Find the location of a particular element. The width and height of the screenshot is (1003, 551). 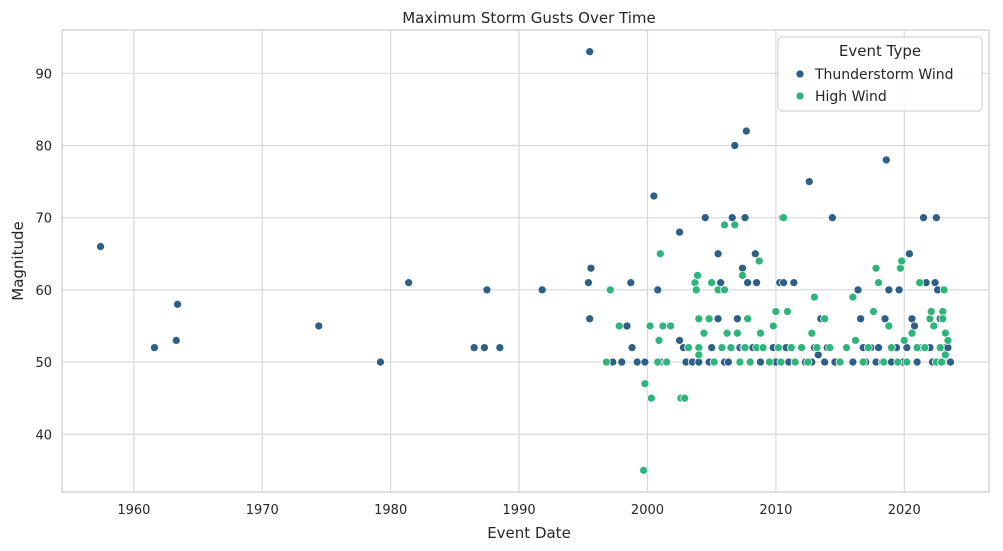

x-tick-label: 2010 is located at coordinates (775, 510).